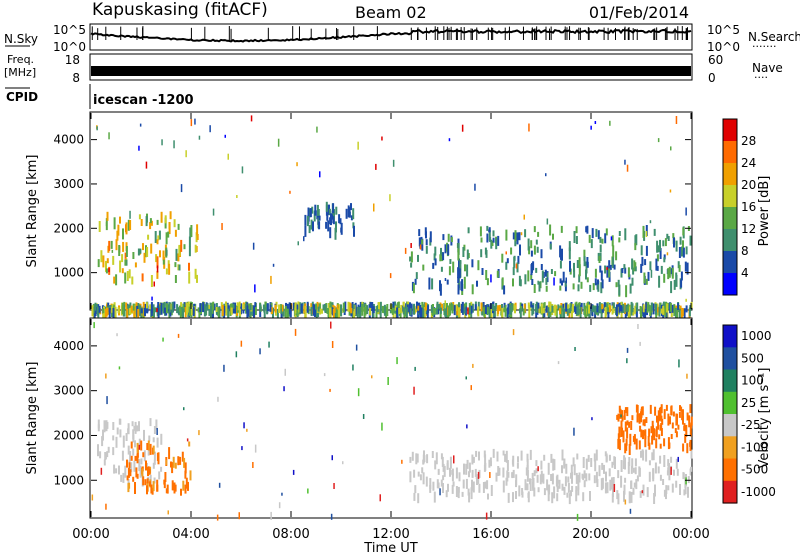  I want to click on colorbar-tick-label: 100, so click(752, 381).